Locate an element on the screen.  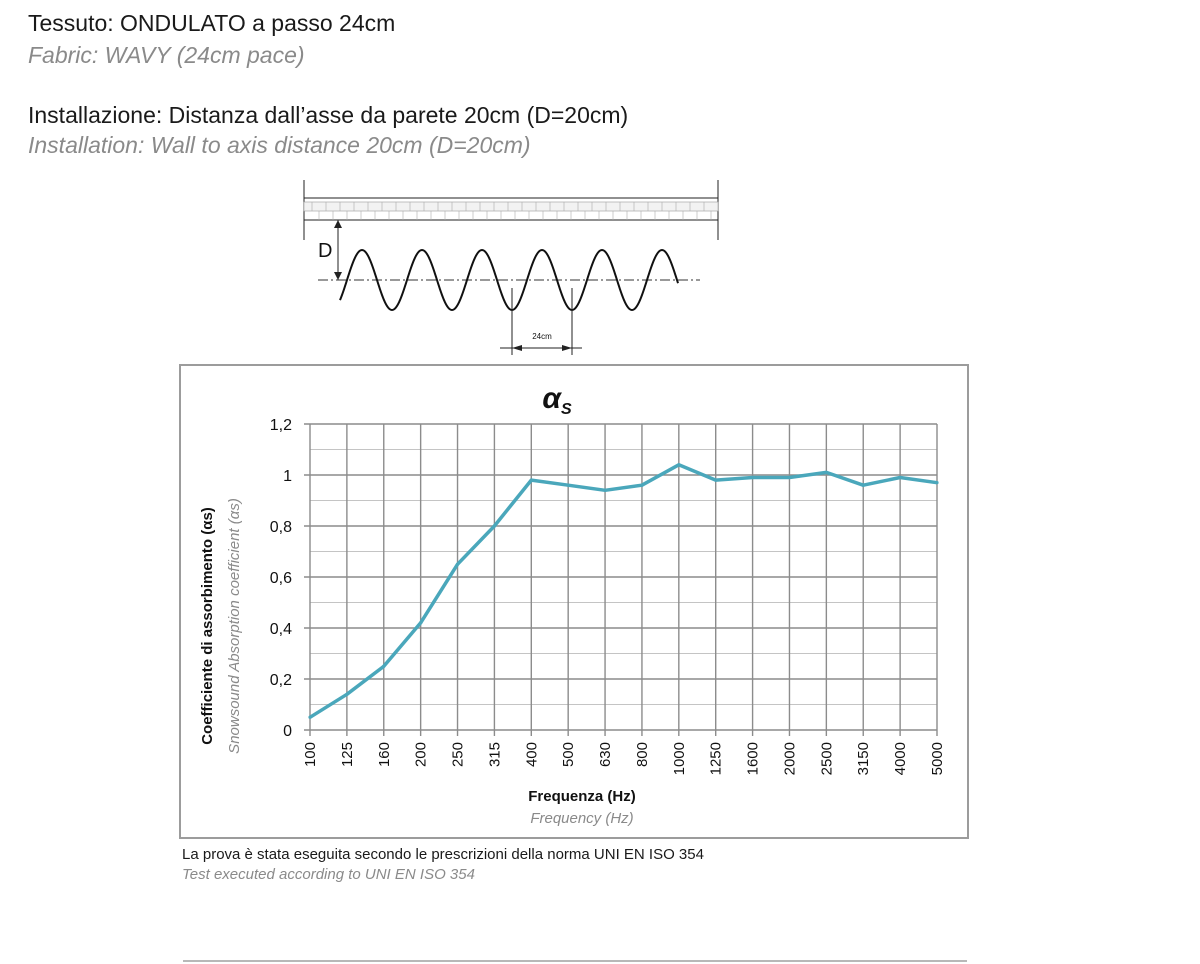
y-tick-label: 0,6 is located at coordinates (281, 578).